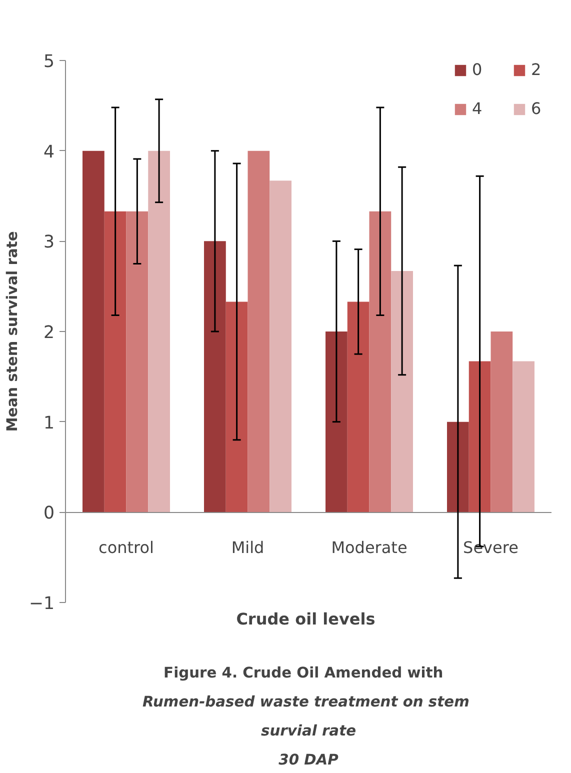 The width and height of the screenshot is (571, 773). I want to click on y-tick-label: 5, so click(49, 62).